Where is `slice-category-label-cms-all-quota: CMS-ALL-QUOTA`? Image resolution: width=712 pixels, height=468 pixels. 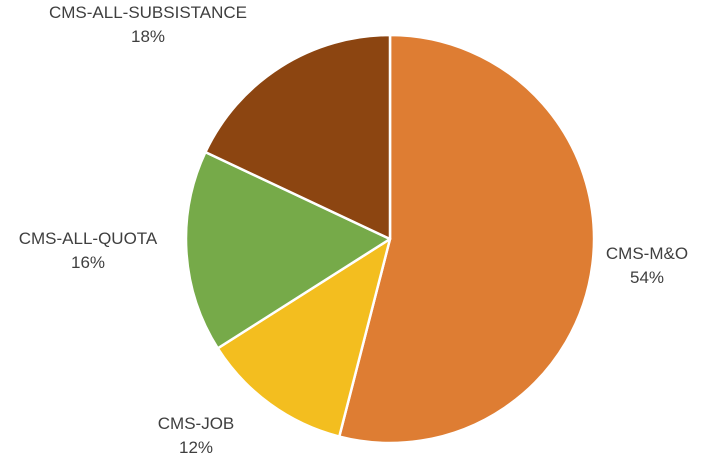
slice-category-label-cms-all-quota: CMS-ALL-QUOTA is located at coordinates (88, 238).